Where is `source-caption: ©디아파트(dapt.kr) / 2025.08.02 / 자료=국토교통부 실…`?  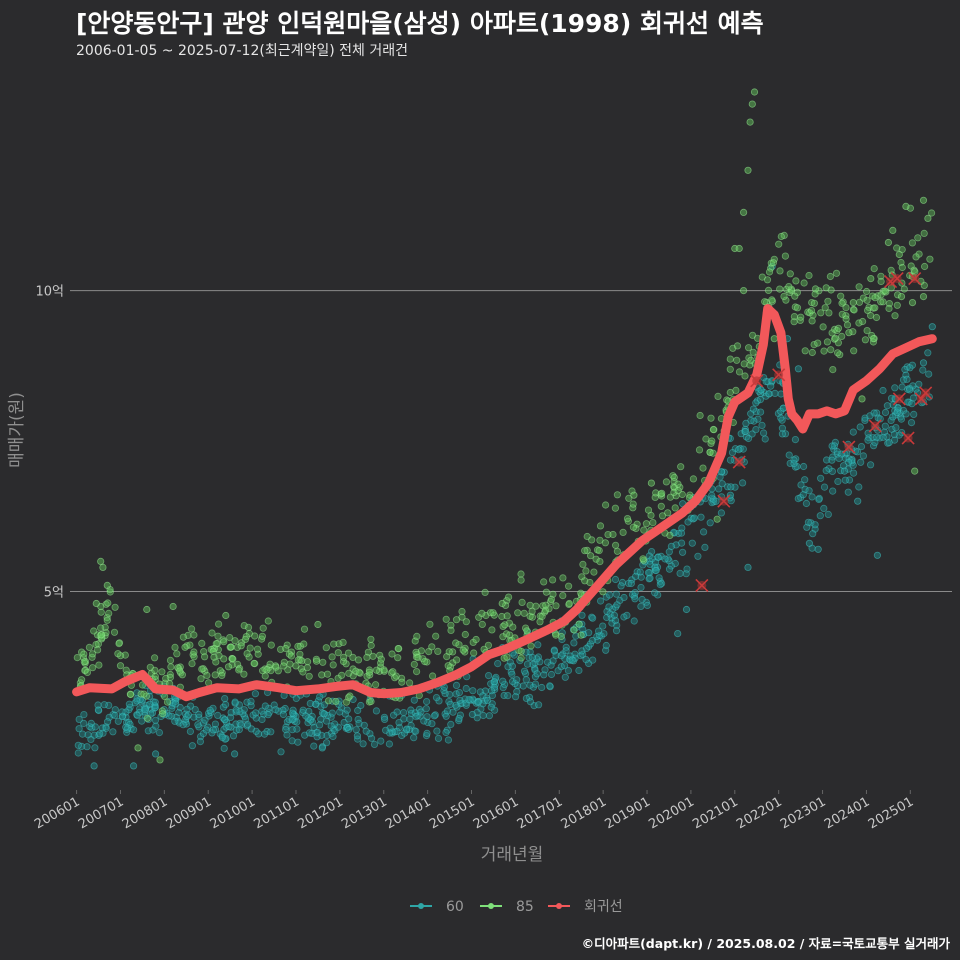 source-caption: ©디아파트(dapt.kr) / 2025.08.02 / 자료=국토교통부 실… is located at coordinates (765, 943).